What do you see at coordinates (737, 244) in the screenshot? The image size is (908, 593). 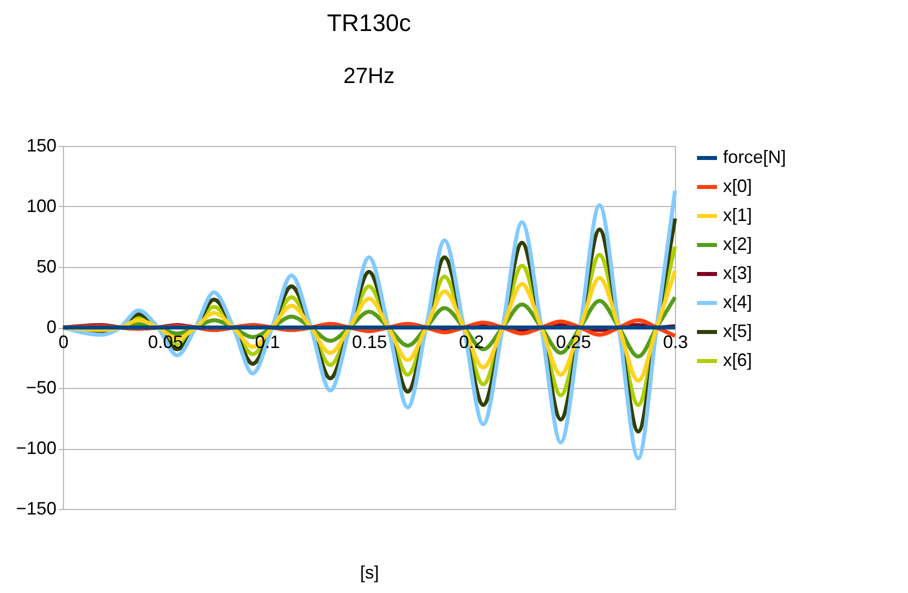 I see `legend-label: x[2]` at bounding box center [737, 244].